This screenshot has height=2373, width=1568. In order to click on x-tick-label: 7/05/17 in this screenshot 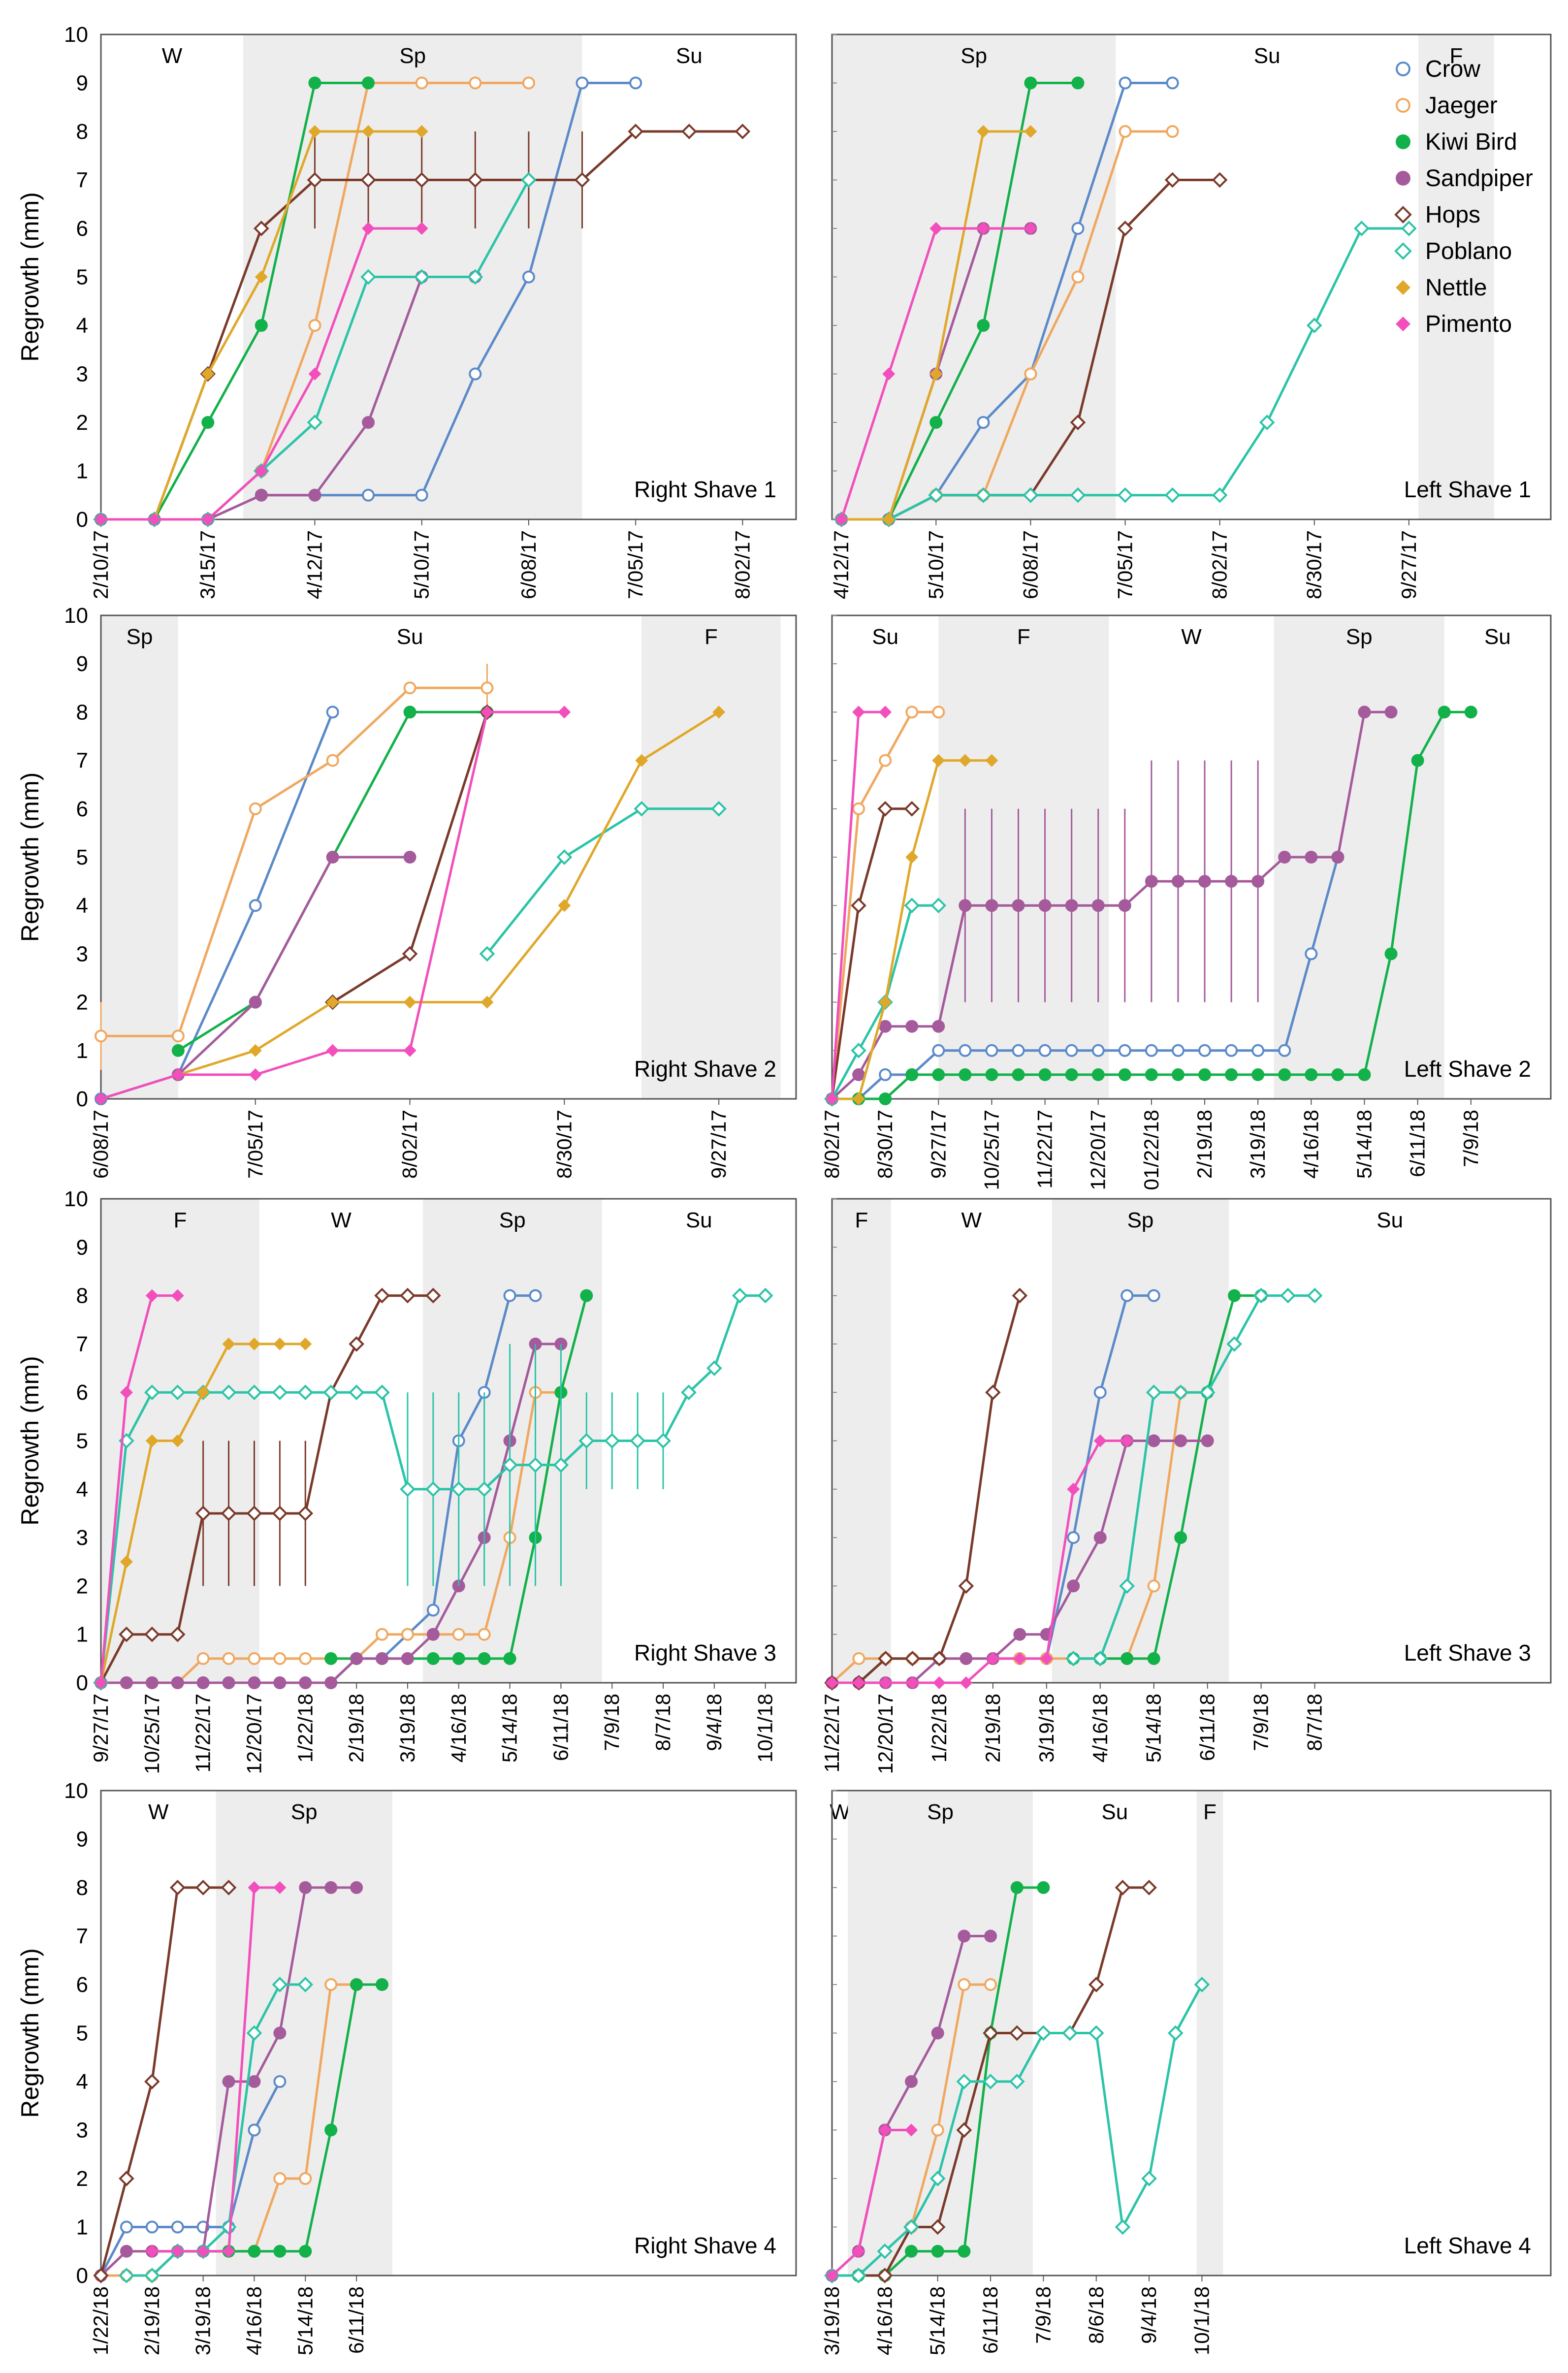, I will do `click(1125, 564)`.